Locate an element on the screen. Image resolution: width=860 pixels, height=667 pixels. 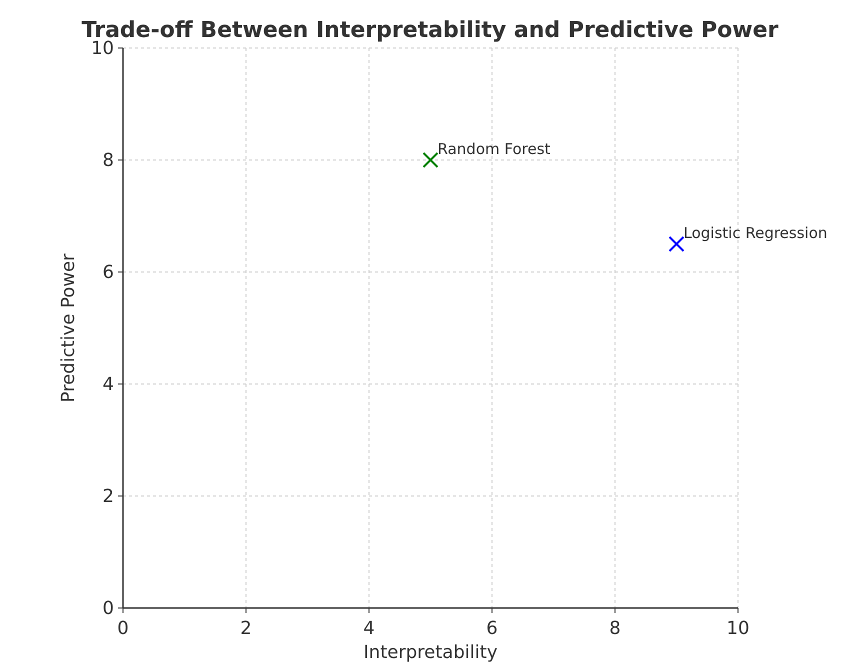
series-label: Logistic Regression is located at coordinates (756, 233).